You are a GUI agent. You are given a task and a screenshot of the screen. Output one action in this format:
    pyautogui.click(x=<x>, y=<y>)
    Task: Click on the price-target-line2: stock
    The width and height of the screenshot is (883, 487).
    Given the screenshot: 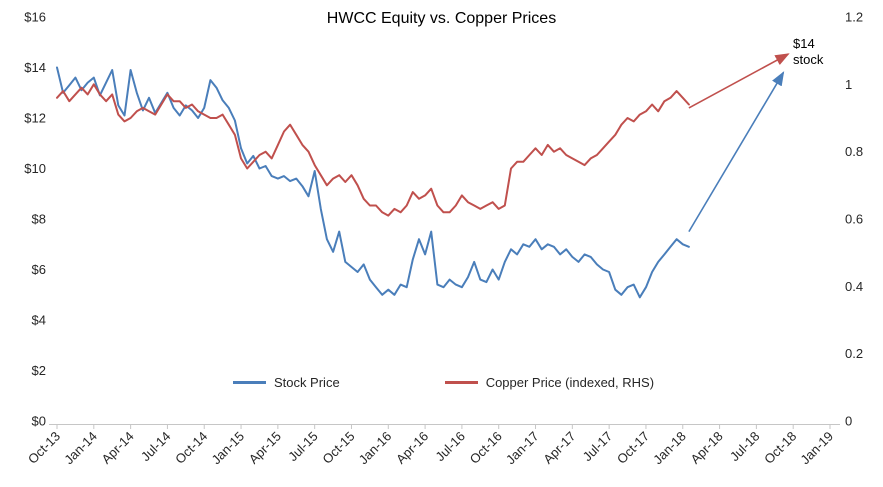 What is the action you would take?
    pyautogui.click(x=808, y=59)
    